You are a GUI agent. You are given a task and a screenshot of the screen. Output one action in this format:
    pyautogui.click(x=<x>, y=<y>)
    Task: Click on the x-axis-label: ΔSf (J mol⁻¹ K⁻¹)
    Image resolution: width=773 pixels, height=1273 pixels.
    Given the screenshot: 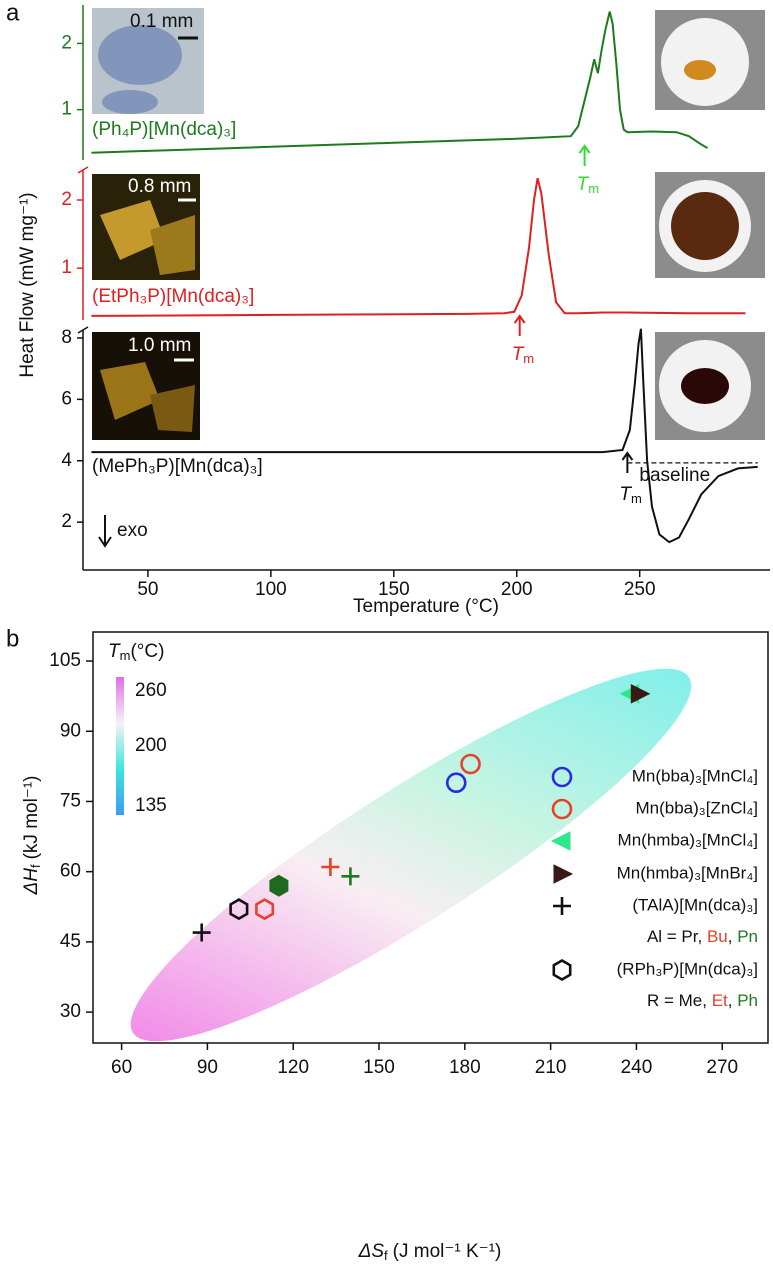 What is the action you would take?
    pyautogui.click(x=430, y=1252)
    